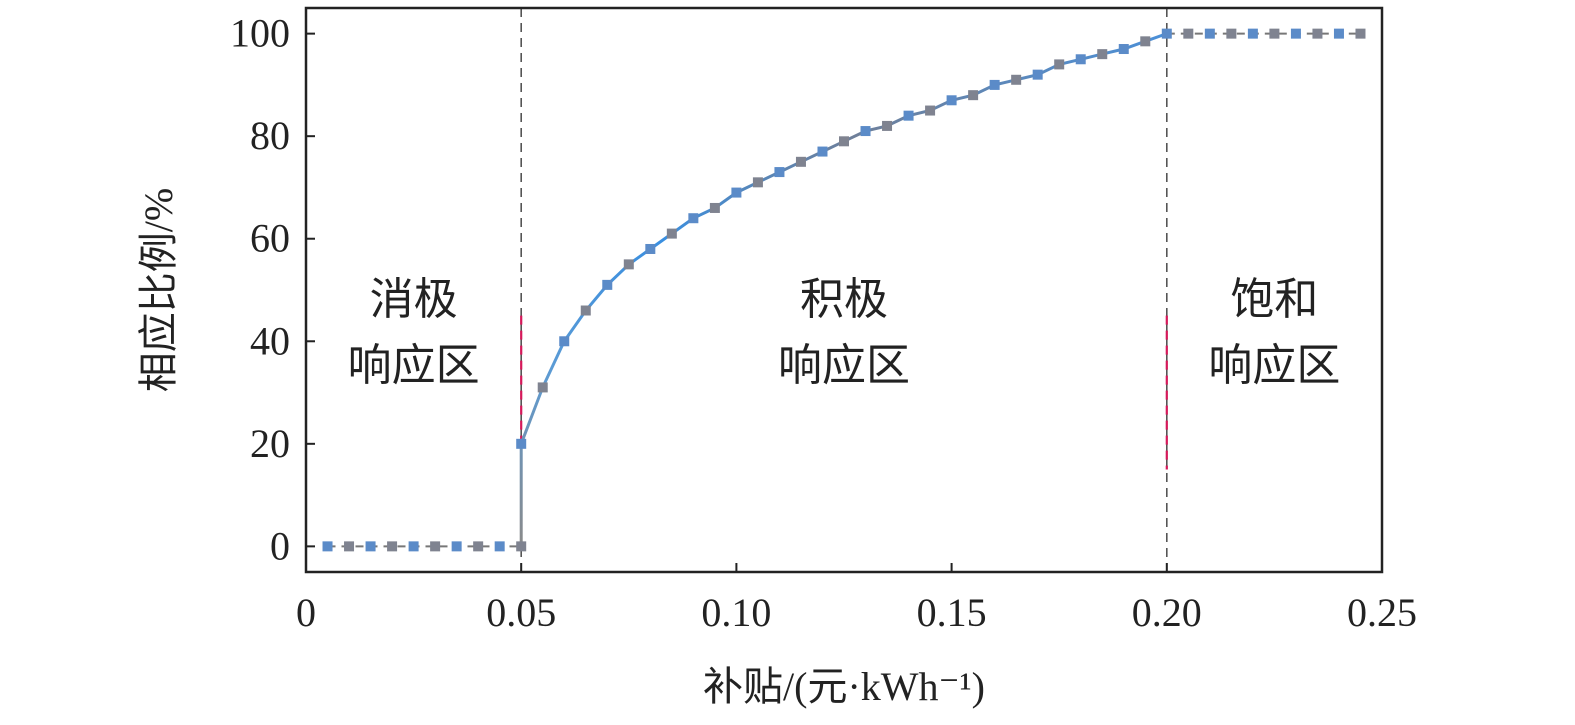  I want to click on y-tick-label: 20, so click(270, 443).